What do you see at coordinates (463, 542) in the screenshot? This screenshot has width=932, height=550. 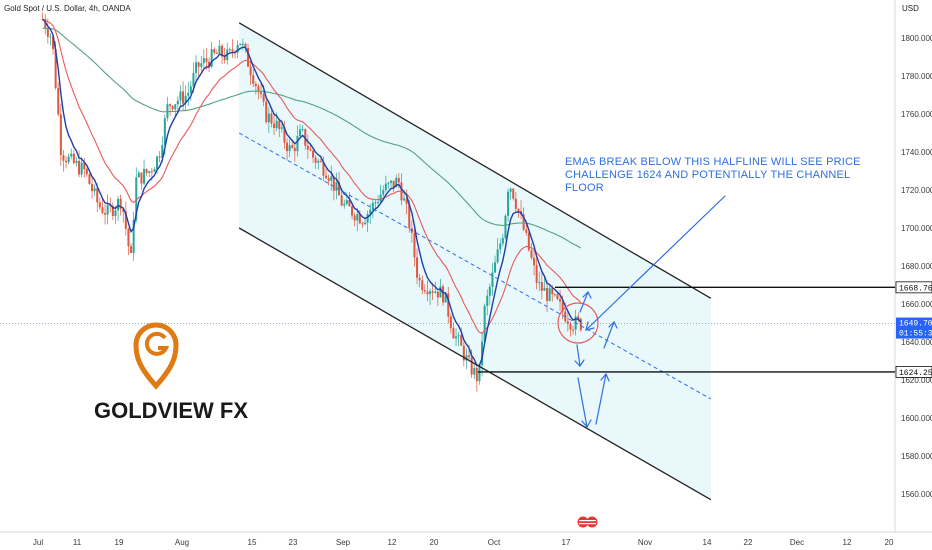 I see `time-axis: Jul 11 19 Aug 15 23 Sep 12 20 Oct 17 Nov 14 22 Dec 12 20` at bounding box center [463, 542].